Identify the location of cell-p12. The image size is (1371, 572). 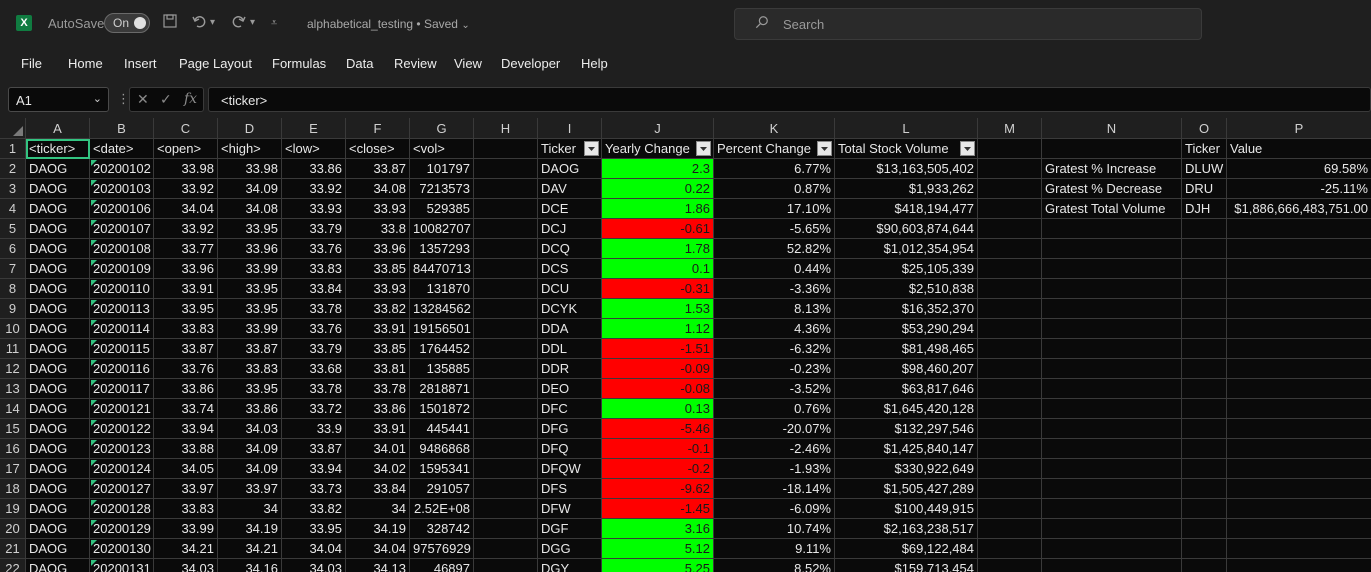
(1299, 369).